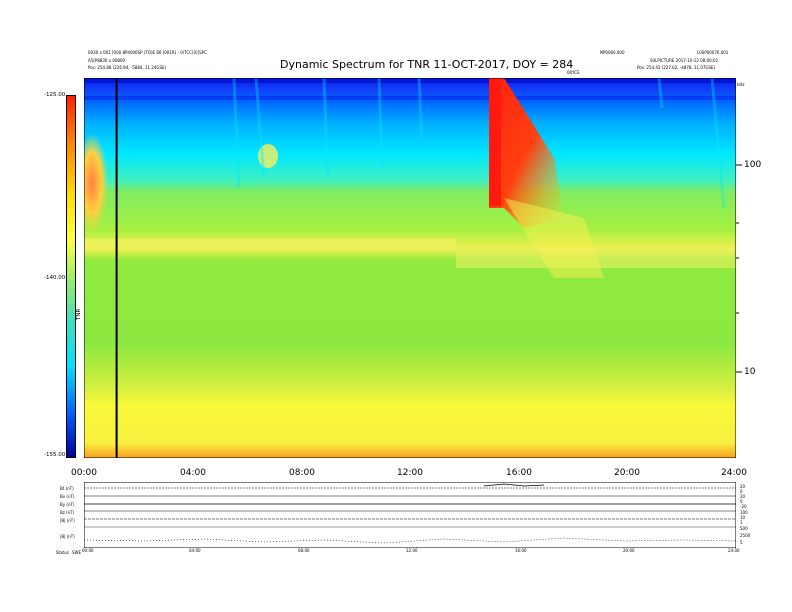 The height and width of the screenshot is (612, 792). Describe the element at coordinates (684, 60) in the screenshot. I see `header-right-line2: S0LPICTURE 2017-10-12 08:00:01` at that location.